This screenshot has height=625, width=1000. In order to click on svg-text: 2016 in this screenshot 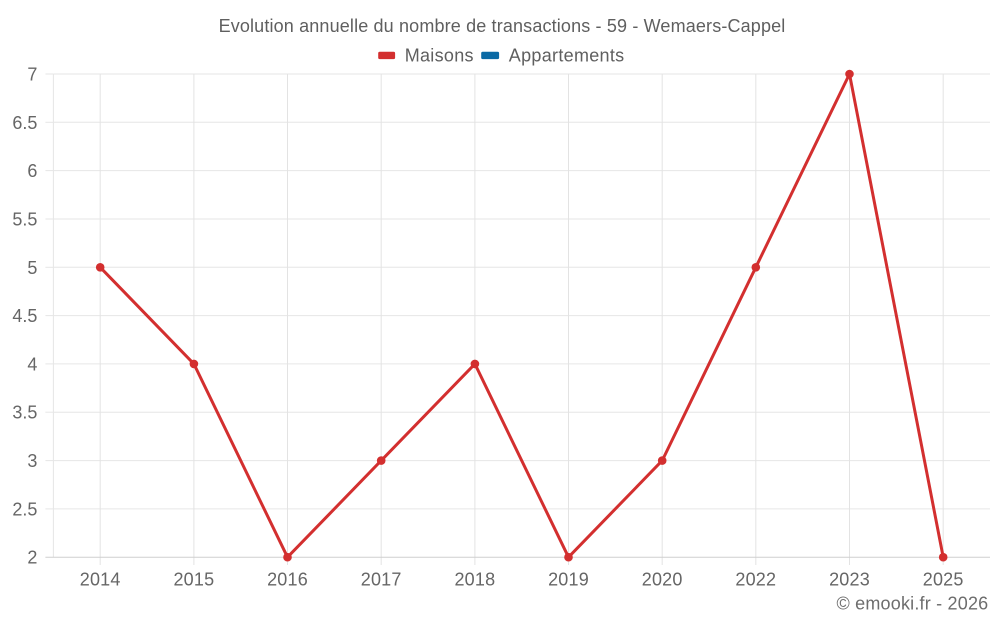, I will do `click(287, 580)`.